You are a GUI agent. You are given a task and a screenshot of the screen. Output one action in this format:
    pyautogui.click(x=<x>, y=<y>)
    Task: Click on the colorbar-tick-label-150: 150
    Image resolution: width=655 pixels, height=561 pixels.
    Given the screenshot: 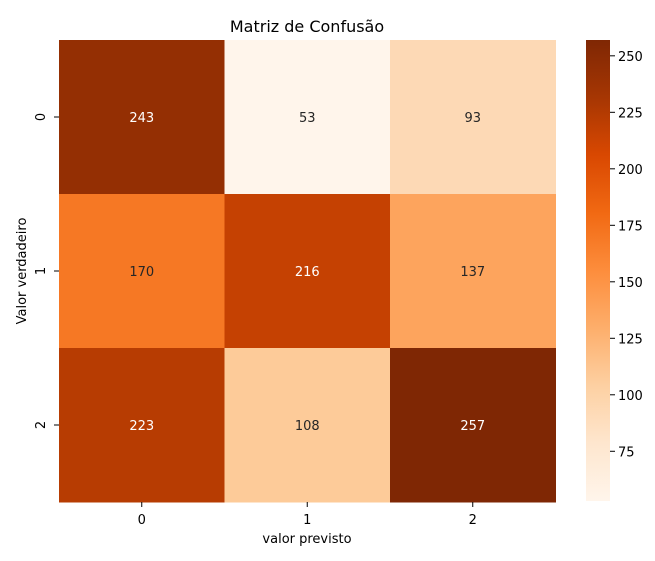 What is the action you would take?
    pyautogui.click(x=630, y=283)
    